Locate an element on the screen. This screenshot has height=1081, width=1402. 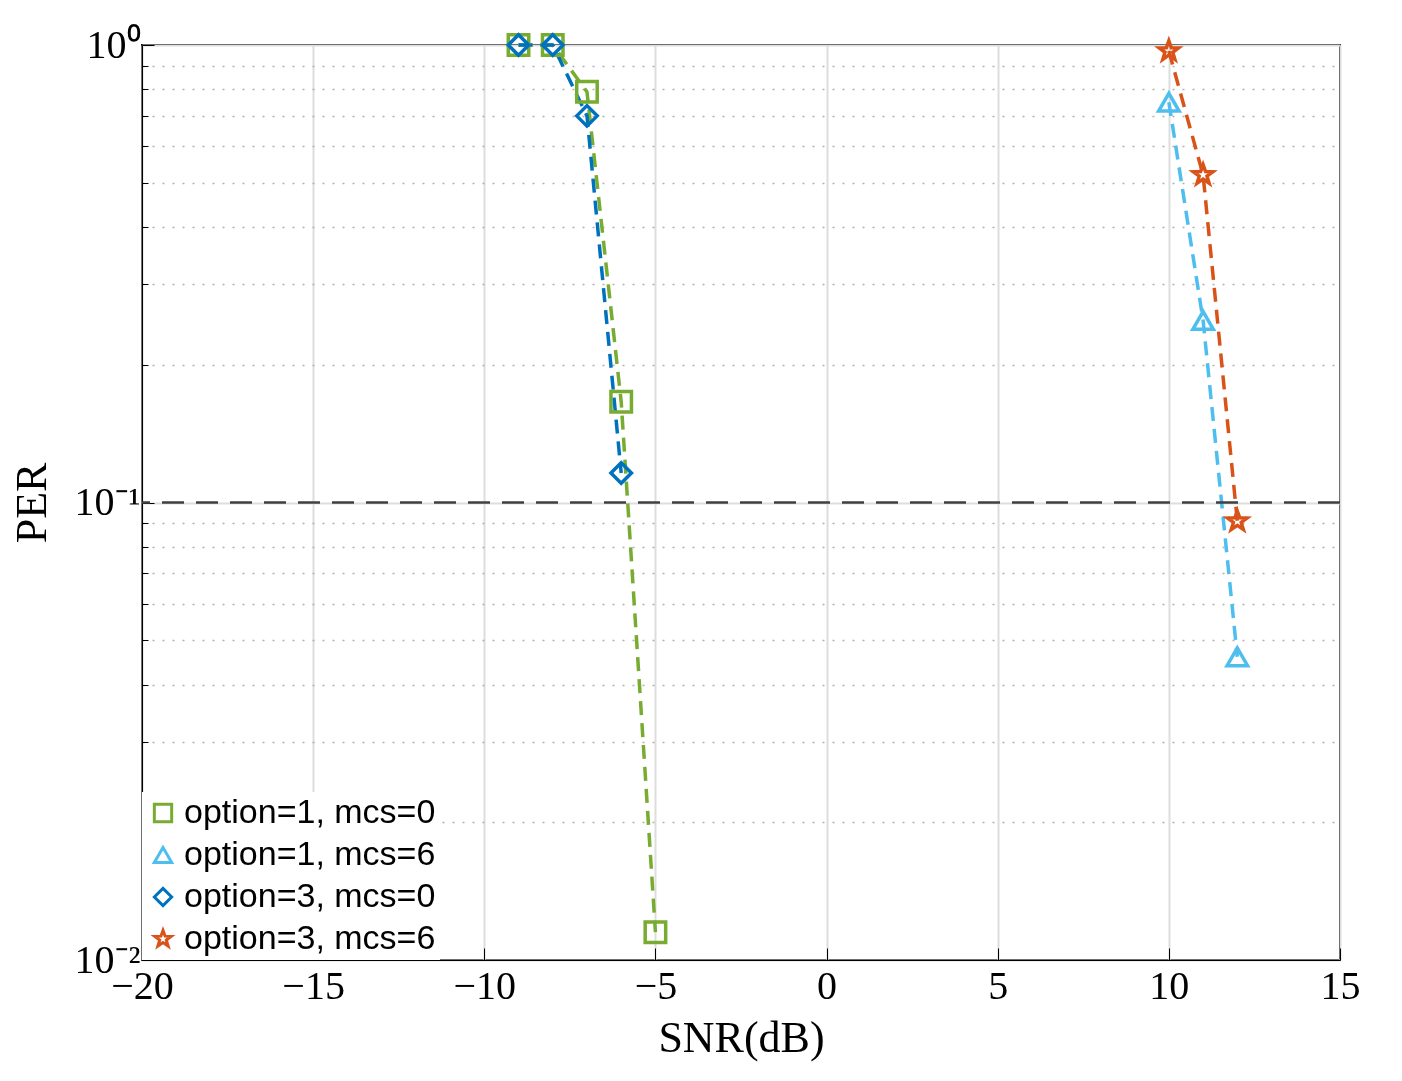
legend-label: option=3, mcs=6 is located at coordinates (310, 937).